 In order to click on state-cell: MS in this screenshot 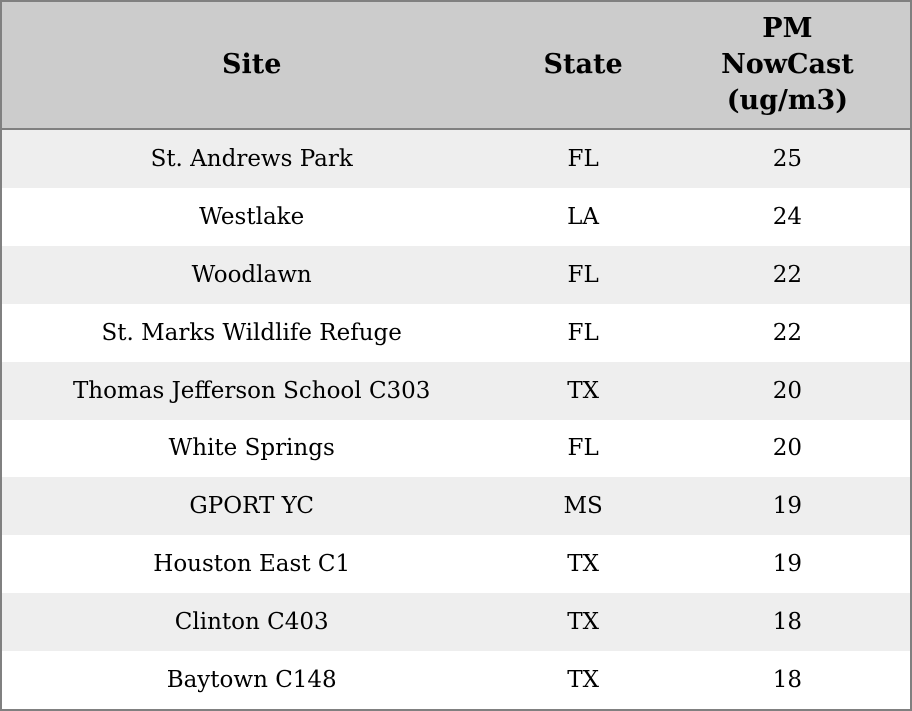, I will do `click(583, 506)`.